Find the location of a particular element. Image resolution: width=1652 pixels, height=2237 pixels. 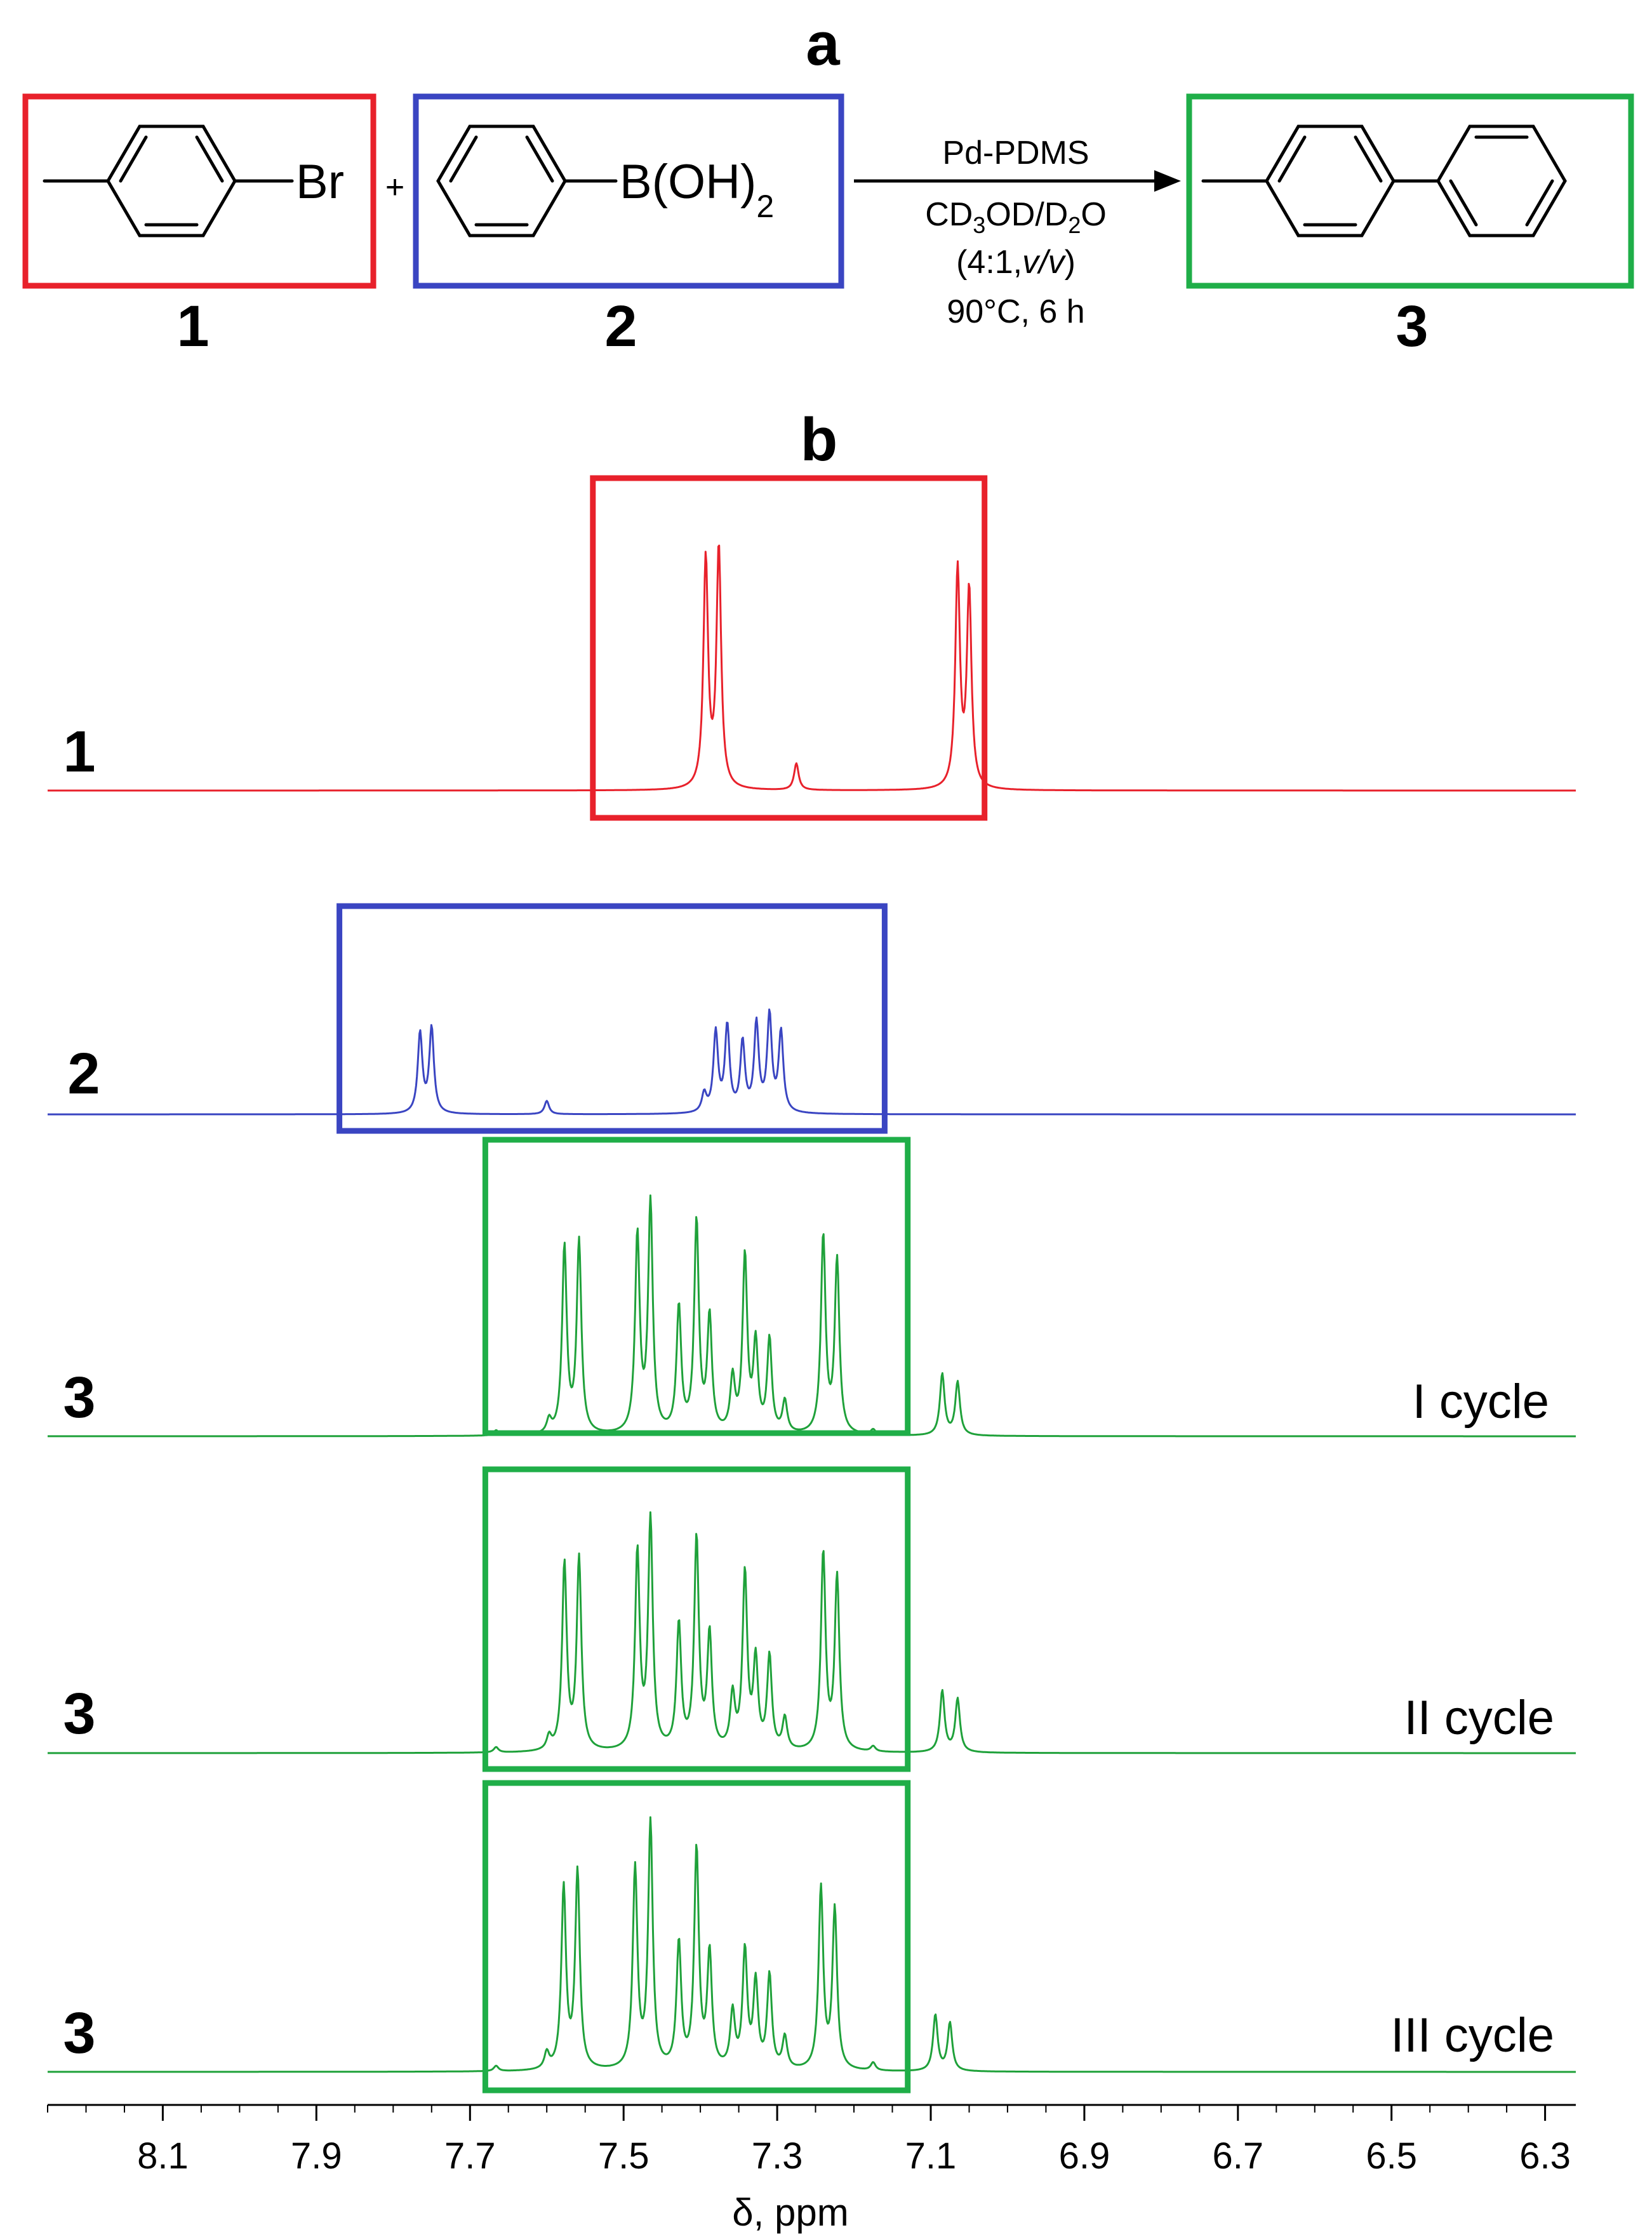

catalyst-label: Pd-PDMS is located at coordinates (1015, 153).